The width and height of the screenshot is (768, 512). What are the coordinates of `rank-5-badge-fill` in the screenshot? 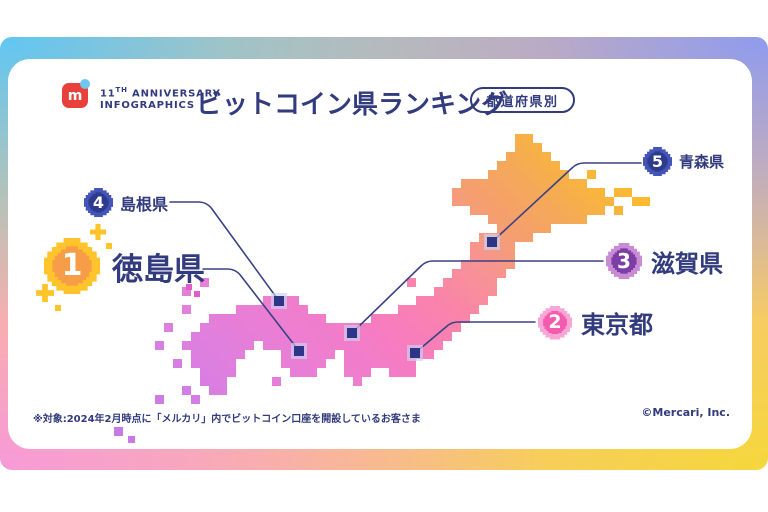 It's located at (657, 161).